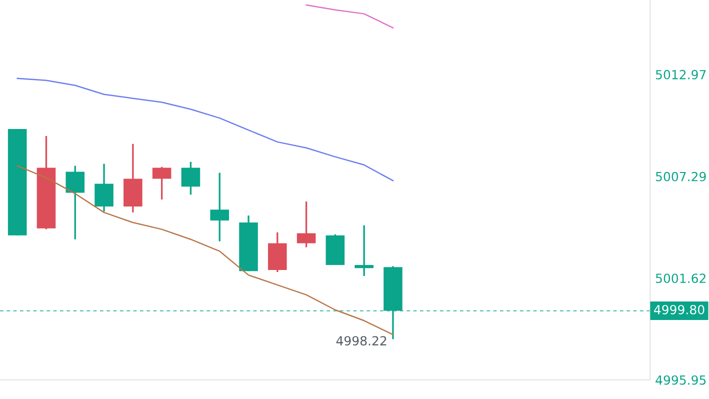 Image resolution: width=709 pixels, height=399 pixels. What do you see at coordinates (361, 341) in the screenshot?
I see `annotation: 4998.22` at bounding box center [361, 341].